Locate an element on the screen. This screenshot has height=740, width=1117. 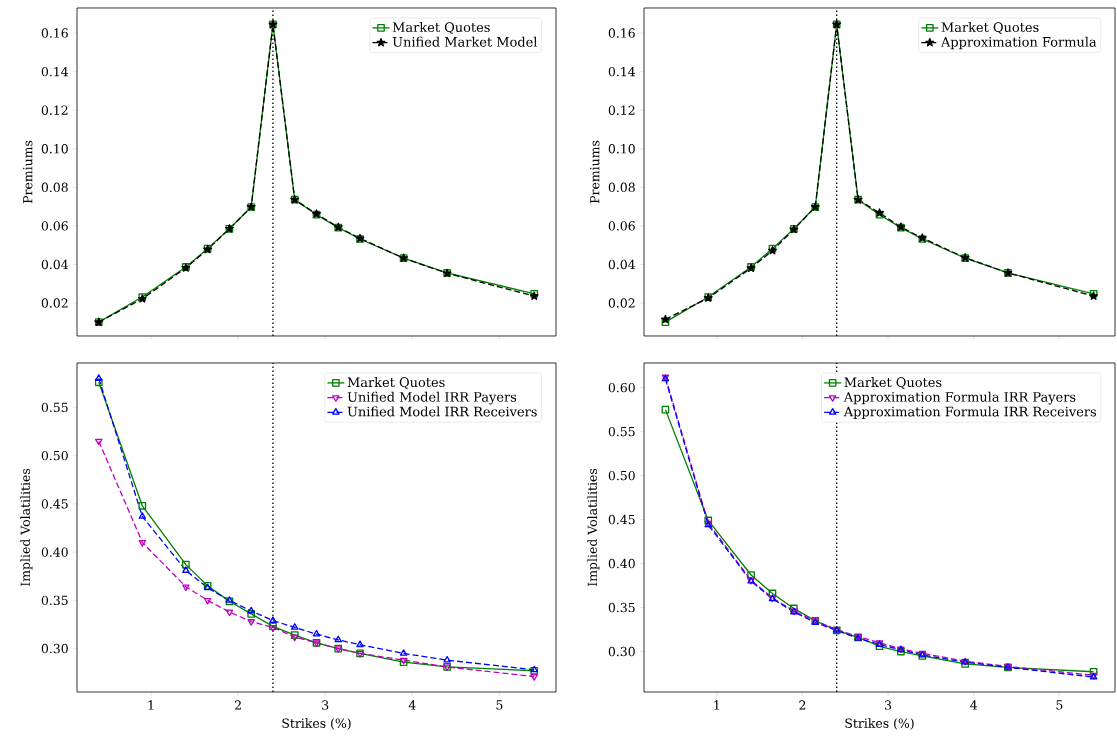
legend-label: Unified Model IRR Receivers is located at coordinates (442, 411).